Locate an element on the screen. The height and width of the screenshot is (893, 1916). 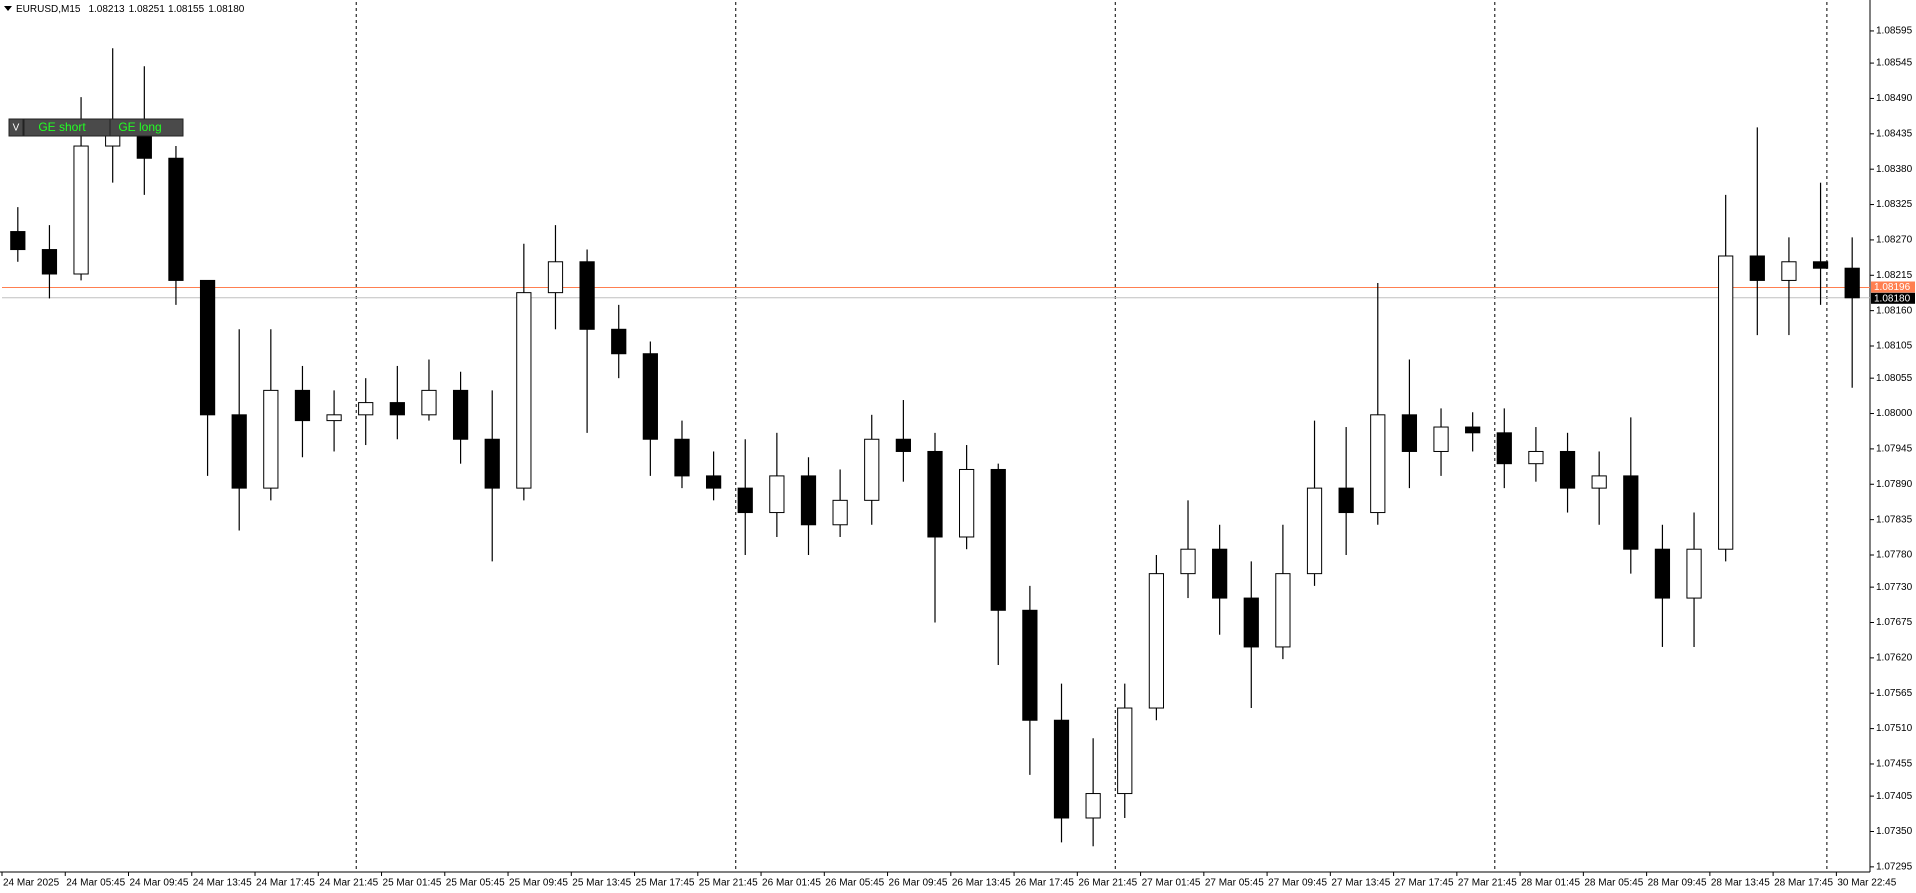
symbol: EURUSD,M15 is located at coordinates (48, 9).